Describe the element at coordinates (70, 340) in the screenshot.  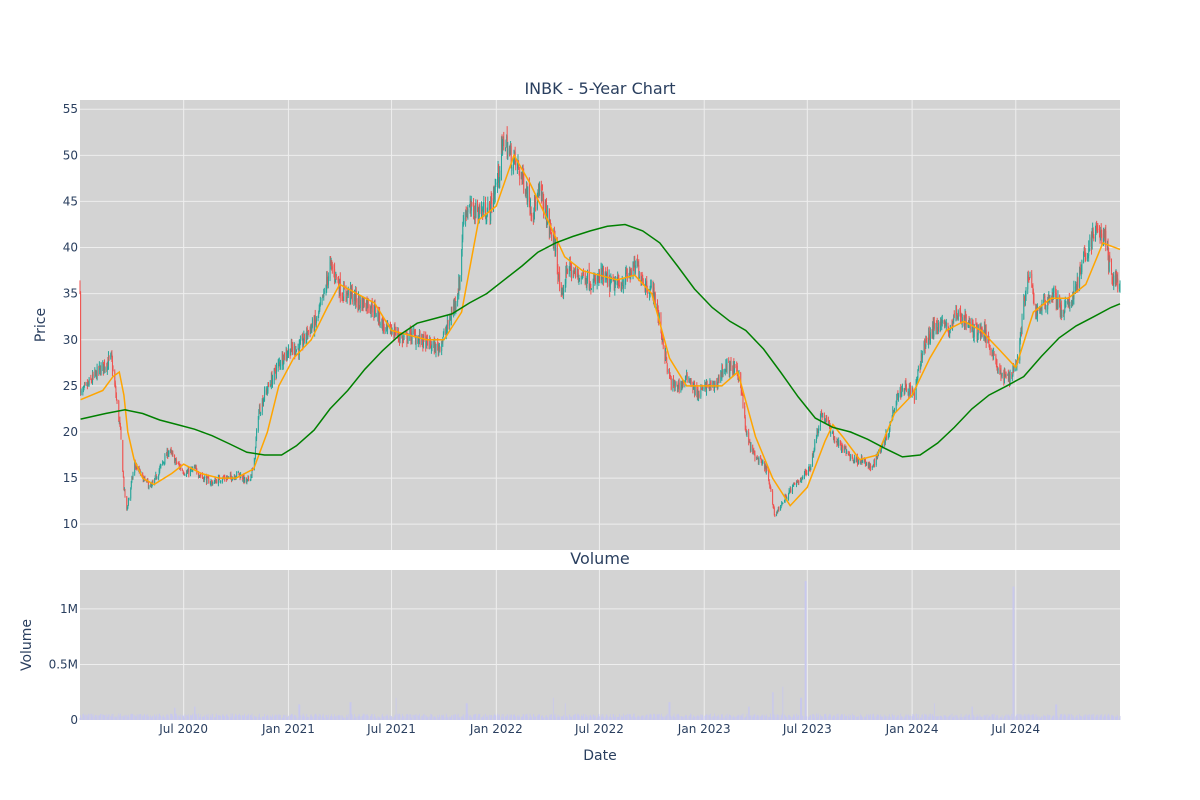
I see `price-tick-label: 30` at that location.